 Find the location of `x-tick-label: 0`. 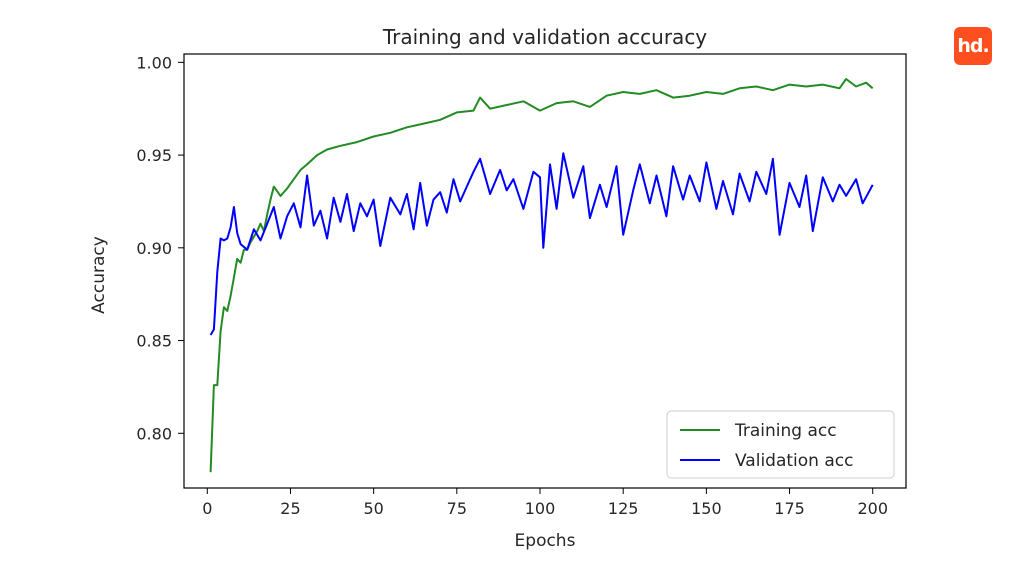

x-tick-label: 0 is located at coordinates (207, 508).